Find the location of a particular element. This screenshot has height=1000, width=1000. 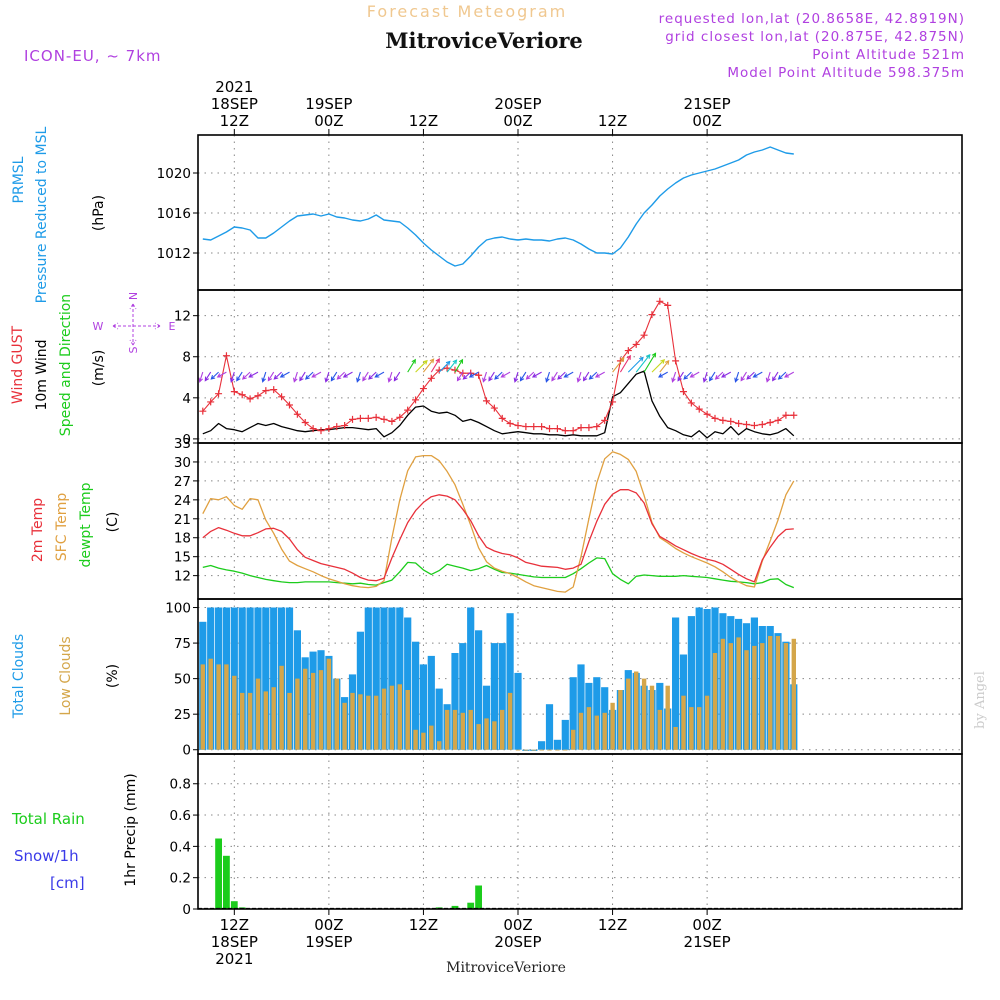

series-2m-temp-line is located at coordinates (498, 536).